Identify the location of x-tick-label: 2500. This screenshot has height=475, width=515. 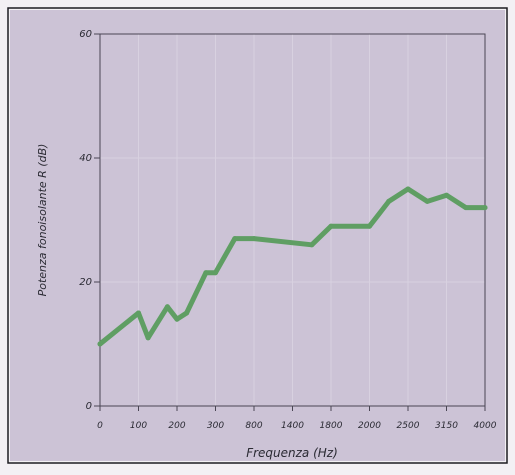
(408, 426).